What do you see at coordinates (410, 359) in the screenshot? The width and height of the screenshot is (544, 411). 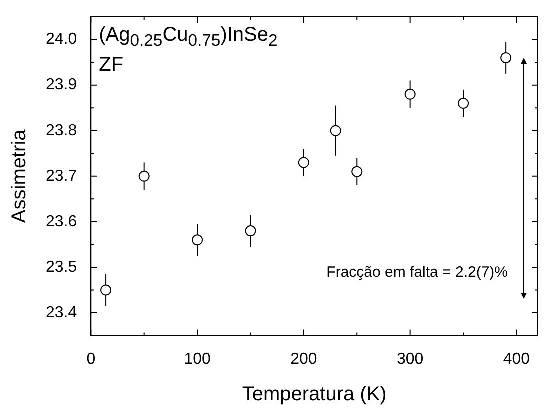 I see `x-tick-label: 300` at bounding box center [410, 359].